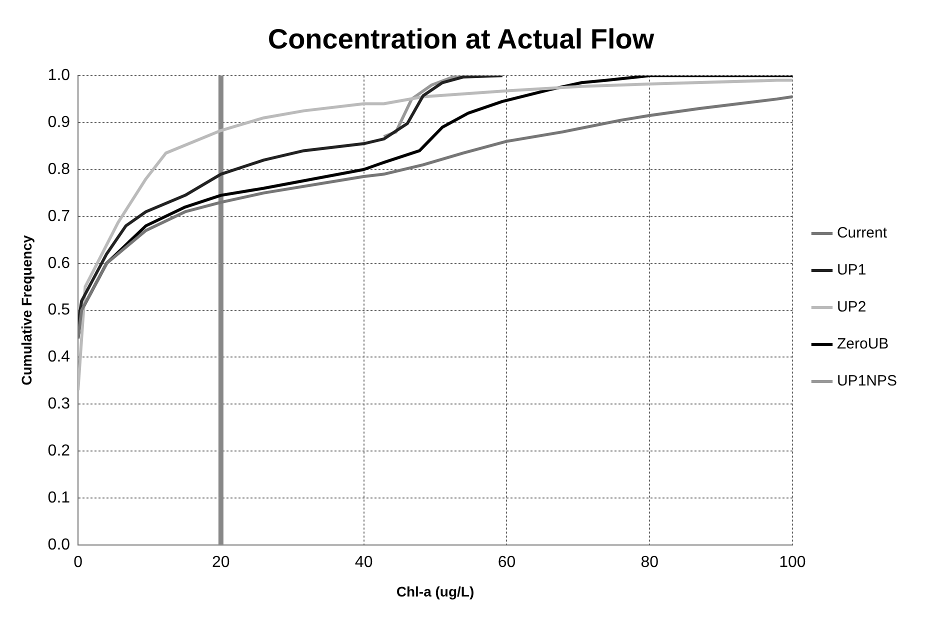  What do you see at coordinates (59, 169) in the screenshot?
I see `y-tick-label: 0.8` at bounding box center [59, 169].